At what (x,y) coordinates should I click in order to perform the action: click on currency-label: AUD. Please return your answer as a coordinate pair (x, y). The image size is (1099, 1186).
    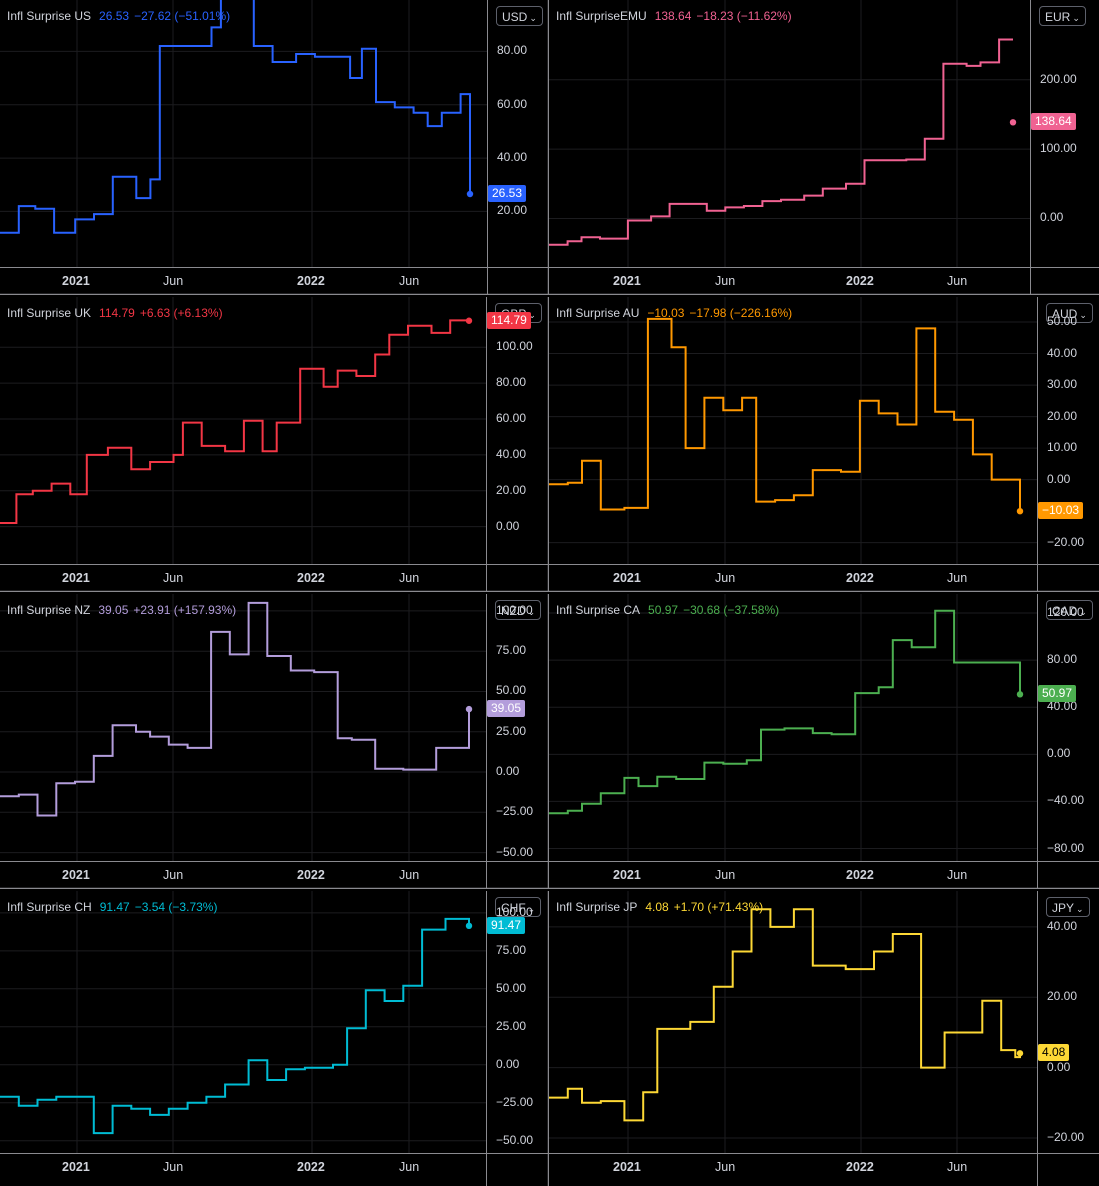
    Looking at the image, I should click on (1065, 314).